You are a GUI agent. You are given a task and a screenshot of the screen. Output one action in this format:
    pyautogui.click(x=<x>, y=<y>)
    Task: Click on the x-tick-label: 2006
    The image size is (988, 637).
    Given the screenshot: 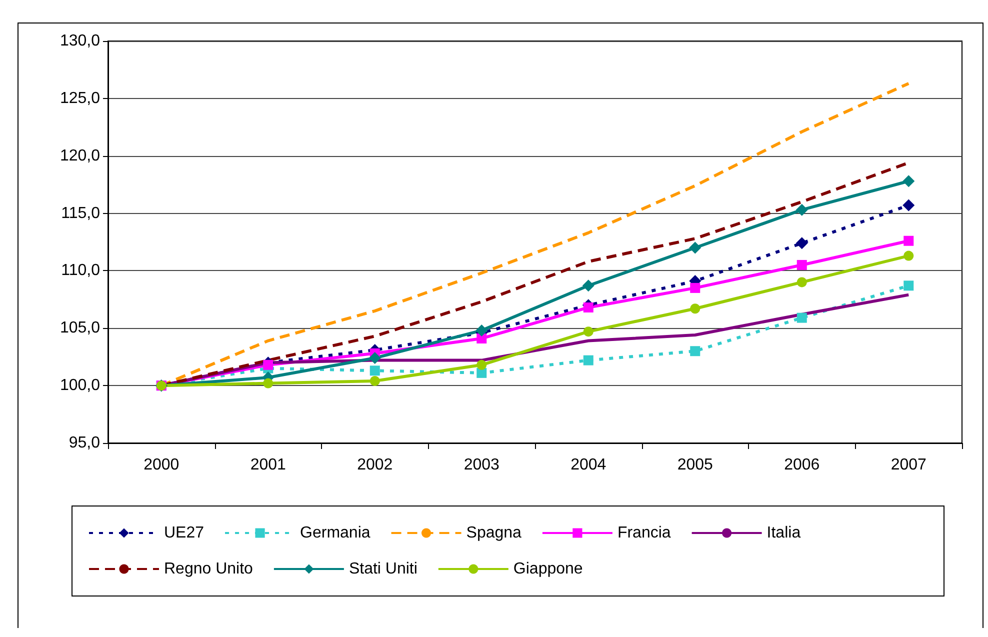 What is the action you would take?
    pyautogui.click(x=802, y=465)
    